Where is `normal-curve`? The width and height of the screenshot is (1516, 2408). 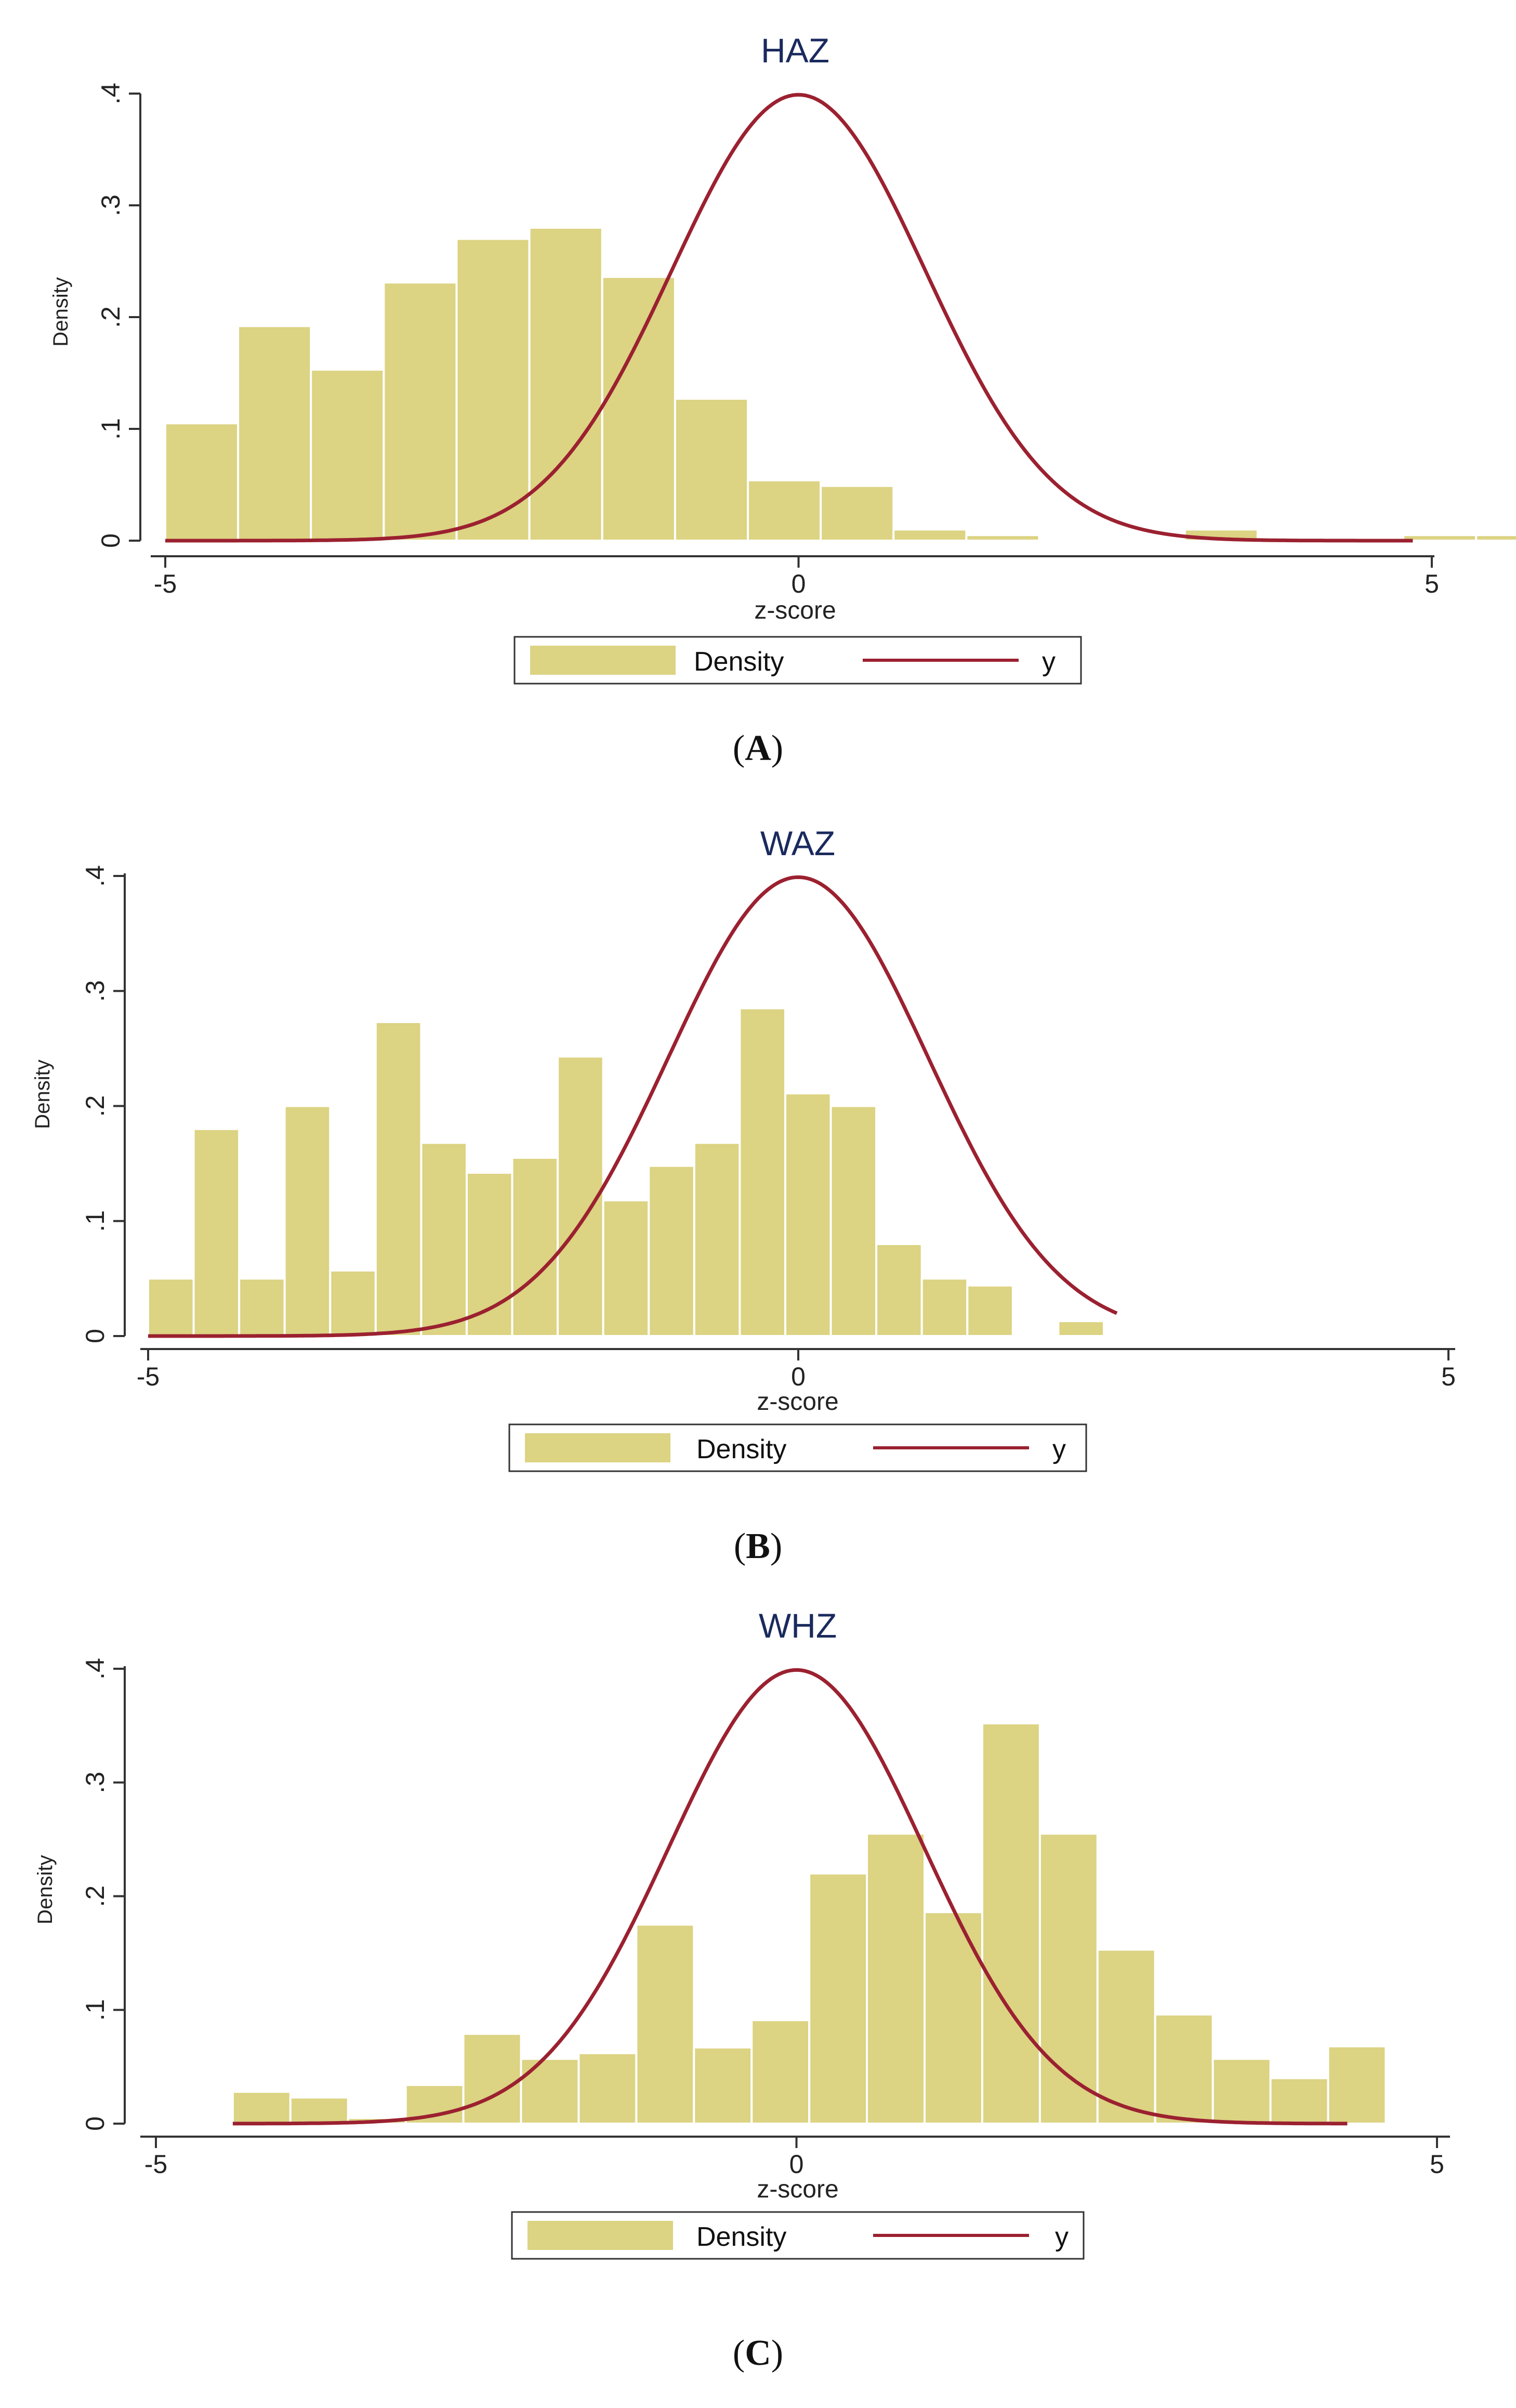
normal-curve is located at coordinates (633, 1107).